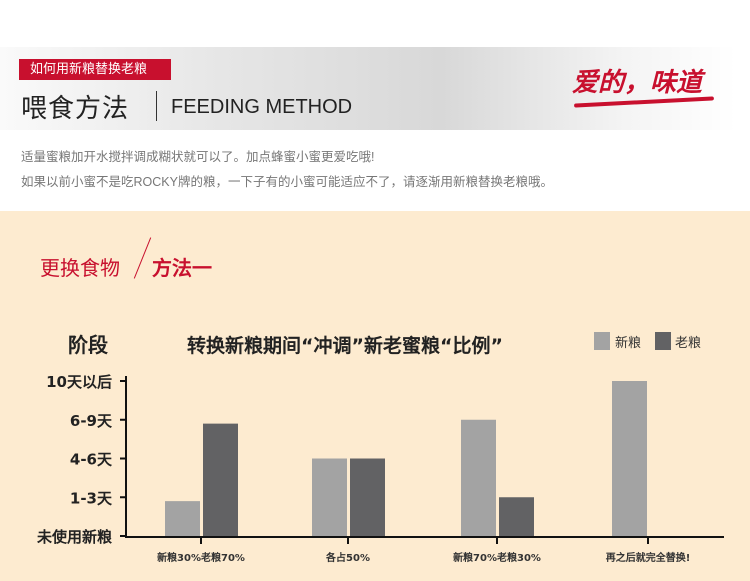  What do you see at coordinates (663, 341) in the screenshot?
I see `legend-swatch-old` at bounding box center [663, 341].